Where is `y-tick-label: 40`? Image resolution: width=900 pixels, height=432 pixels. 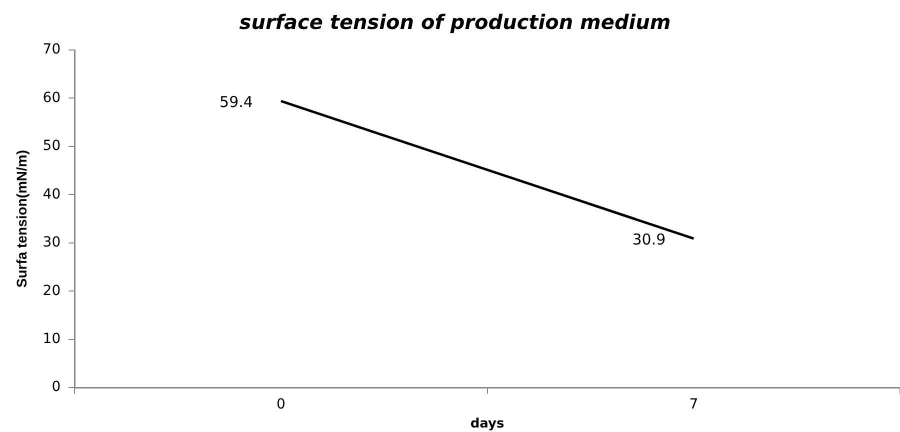 y-tick-label: 40 is located at coordinates (51, 194).